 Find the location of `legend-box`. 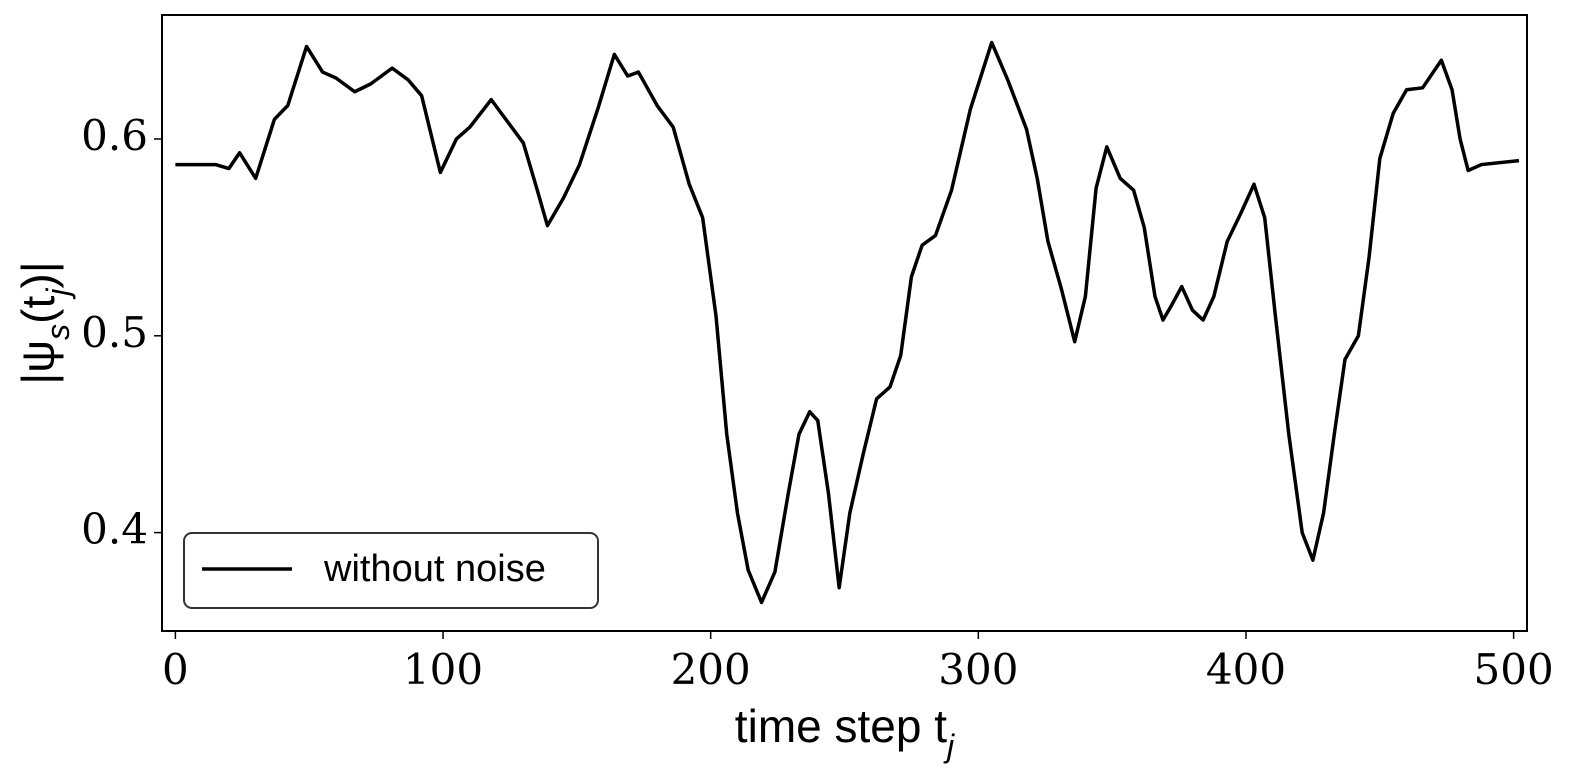

legend-box is located at coordinates (391, 570).